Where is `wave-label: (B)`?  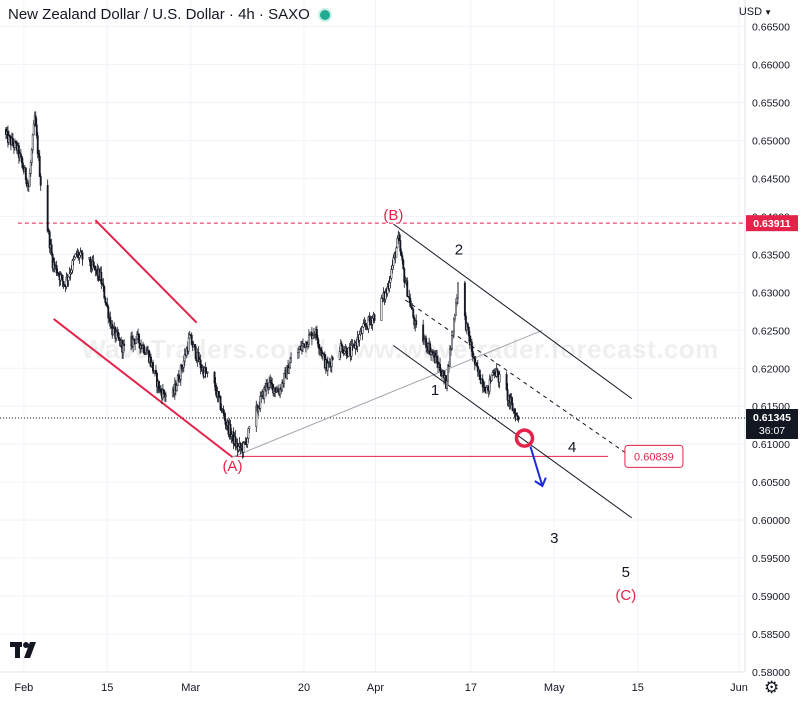
wave-label: (B) is located at coordinates (393, 215).